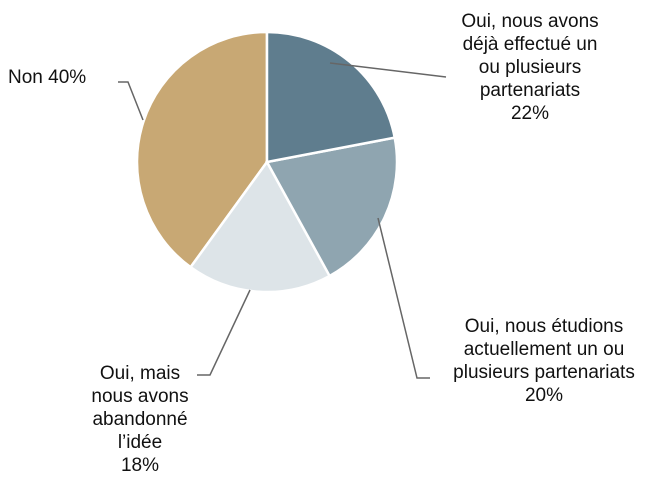  Describe the element at coordinates (25, 77) in the screenshot. I see `category-label: Non` at that location.